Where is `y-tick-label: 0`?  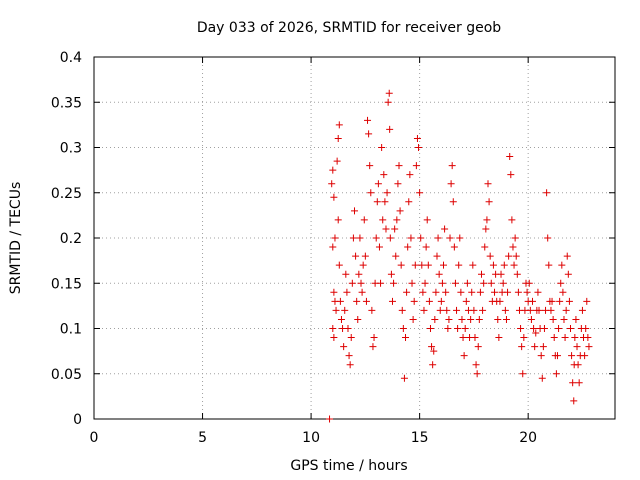
y-tick-label: 0 is located at coordinates (77, 420).